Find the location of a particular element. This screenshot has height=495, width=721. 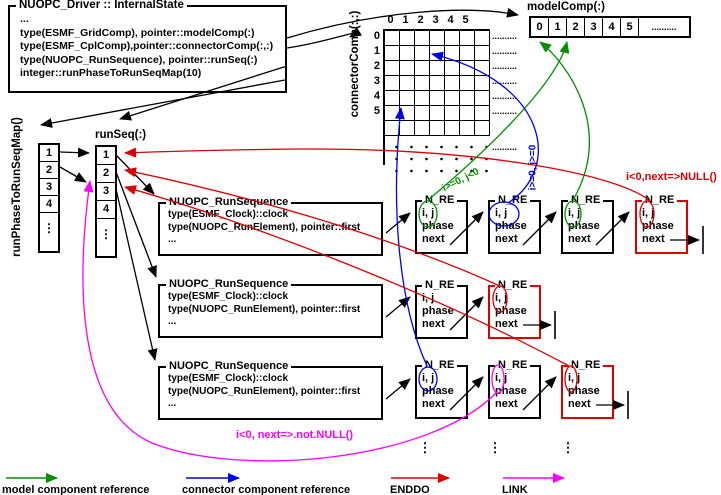

runsequence-1-title: NUOPC_RunSequence is located at coordinates (229, 202).